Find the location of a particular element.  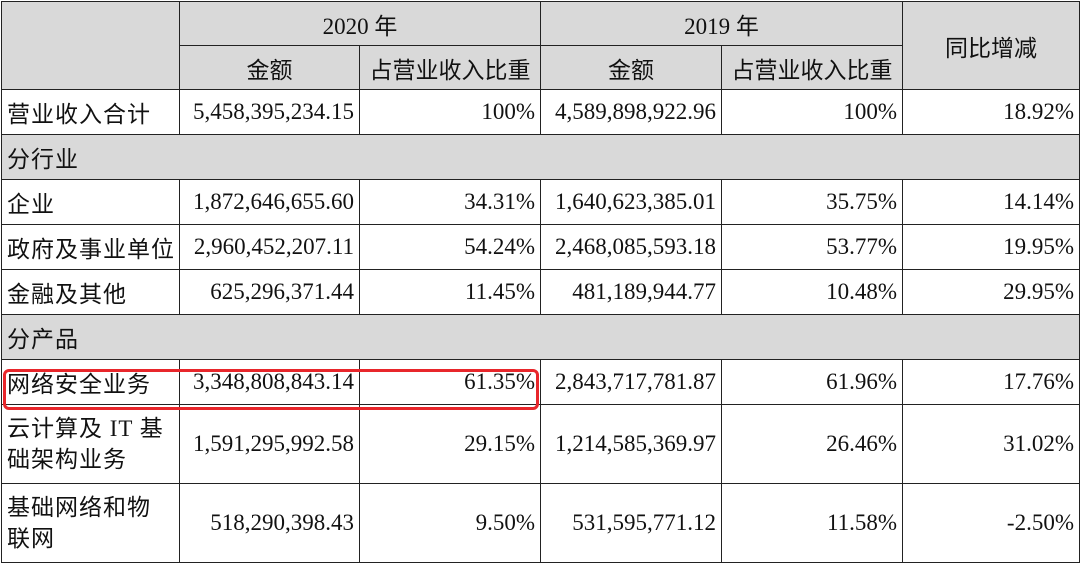

share-2019: 100% is located at coordinates (812, 112).